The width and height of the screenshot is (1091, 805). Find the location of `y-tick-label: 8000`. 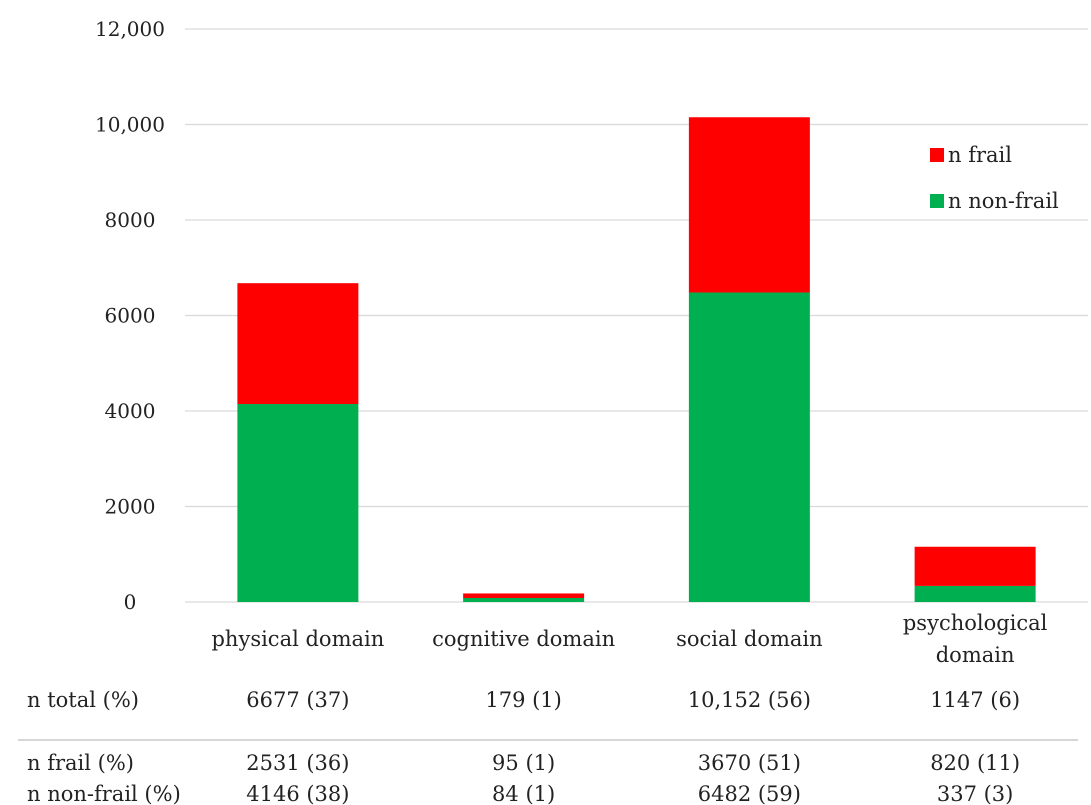

y-tick-label: 8000 is located at coordinates (130, 220).